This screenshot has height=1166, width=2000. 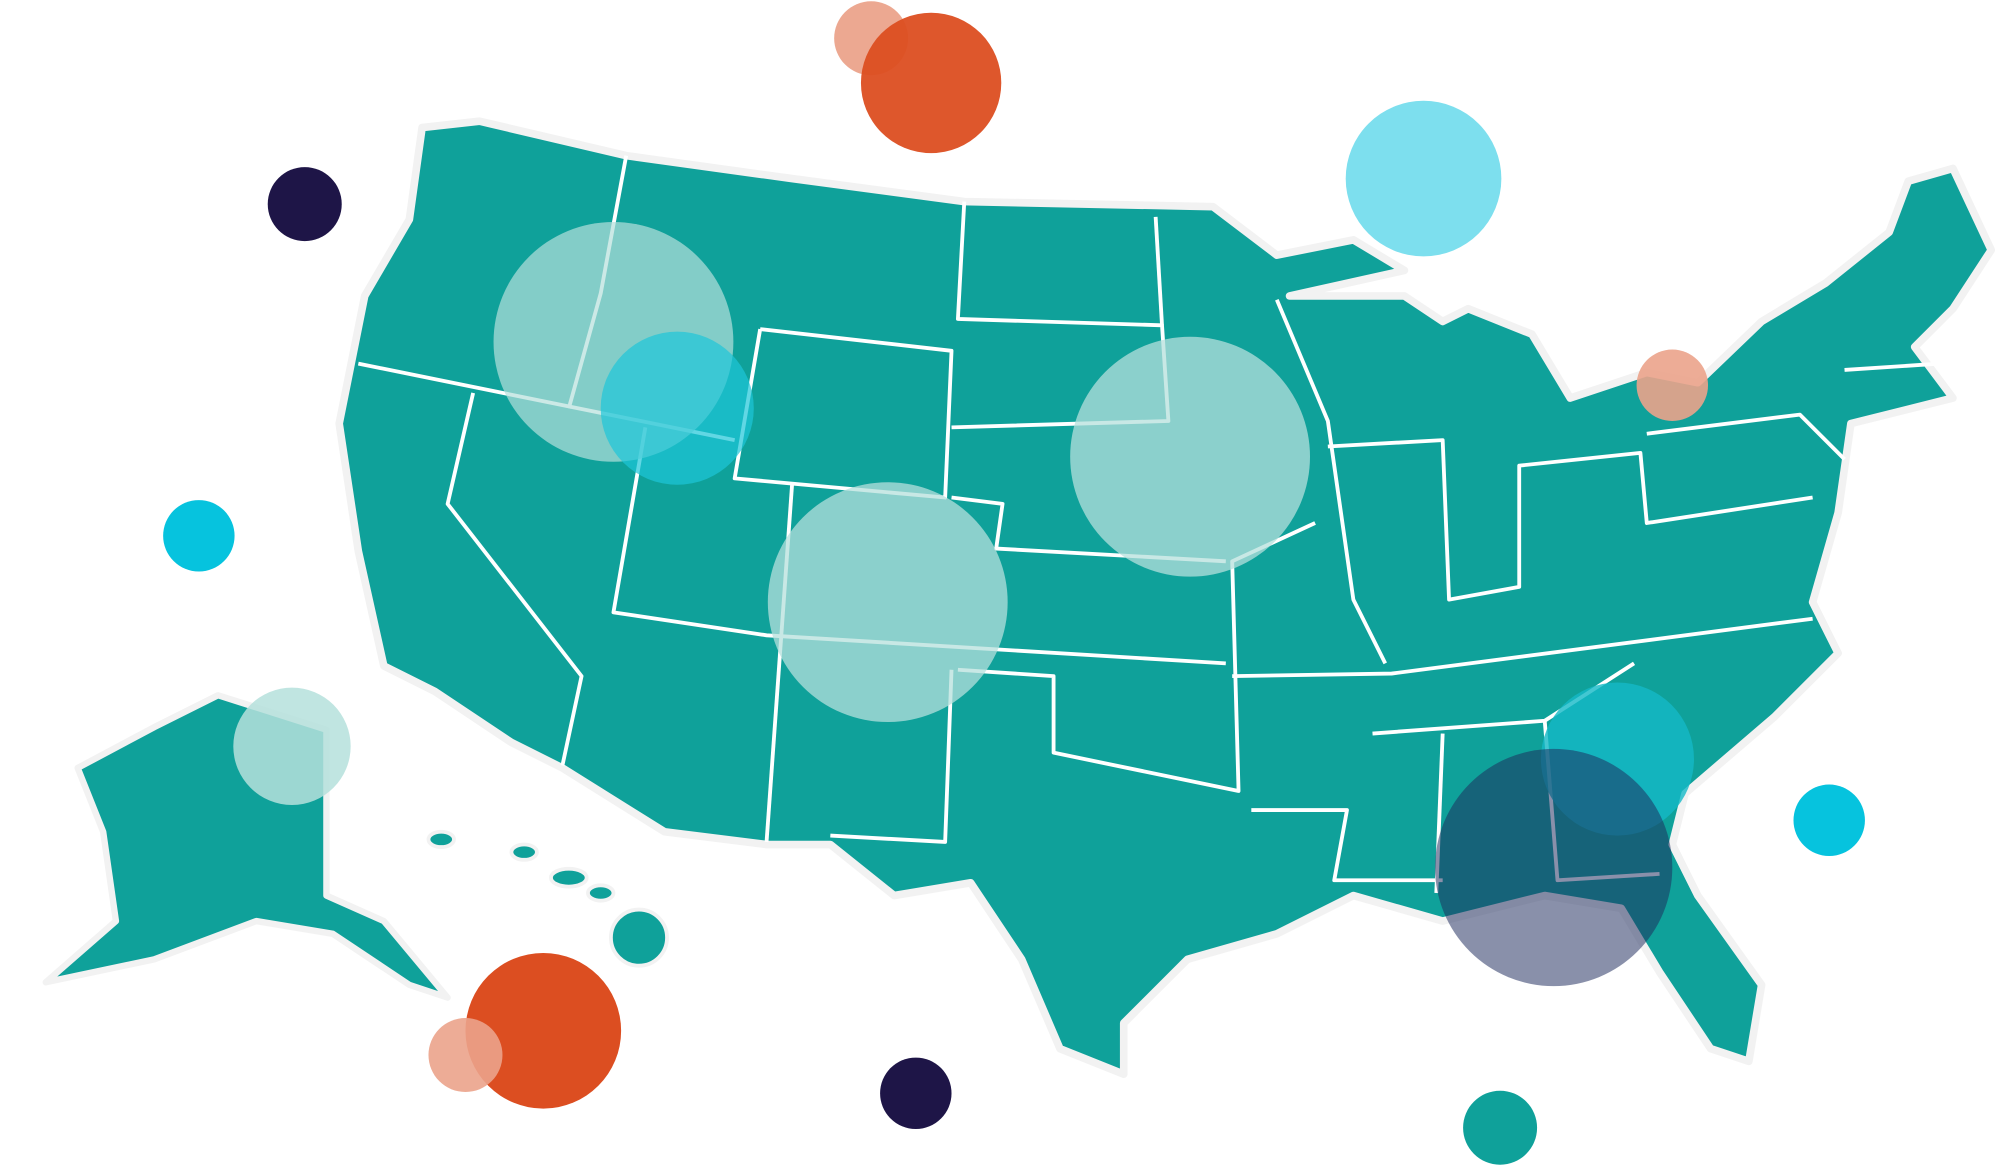 What do you see at coordinates (547, 898) in the screenshot?
I see `hawaii` at bounding box center [547, 898].